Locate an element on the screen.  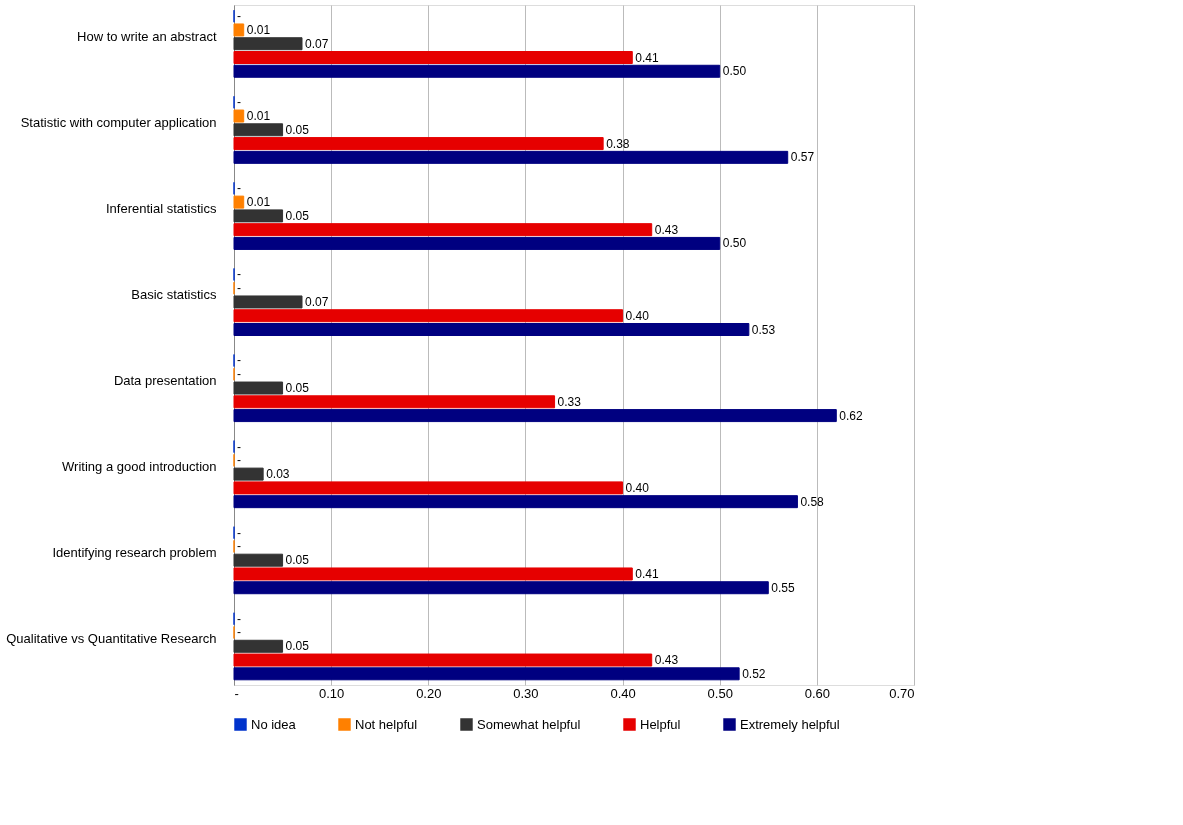
data-label: 0.58 is located at coordinates (812, 501).